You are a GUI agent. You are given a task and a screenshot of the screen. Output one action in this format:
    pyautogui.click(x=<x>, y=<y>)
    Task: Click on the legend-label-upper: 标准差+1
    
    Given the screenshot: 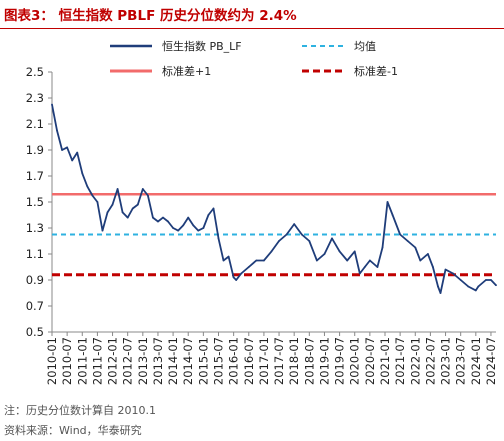 What is the action you would take?
    pyautogui.click(x=186, y=71)
    